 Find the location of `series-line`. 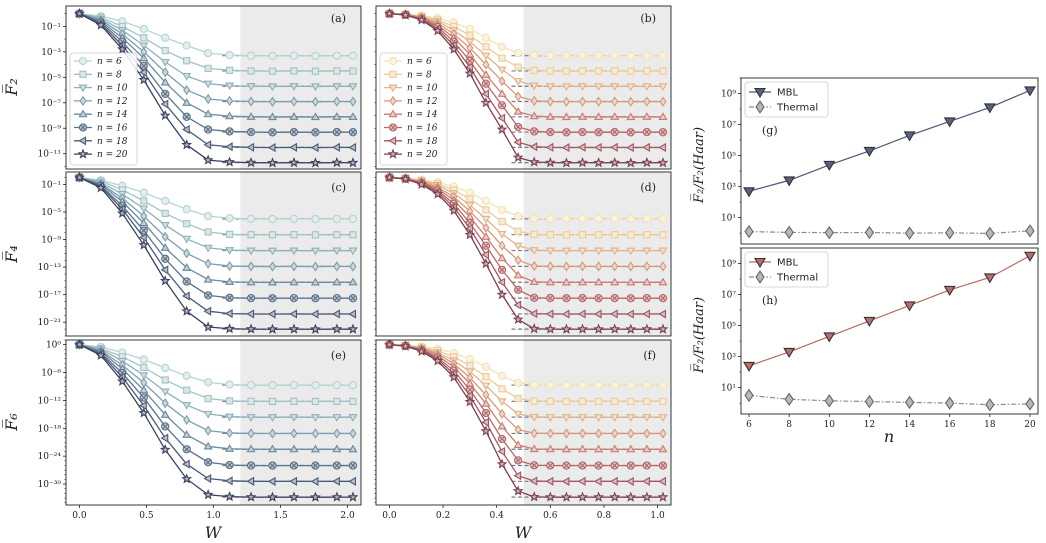

series-line is located at coordinates (216, 58).